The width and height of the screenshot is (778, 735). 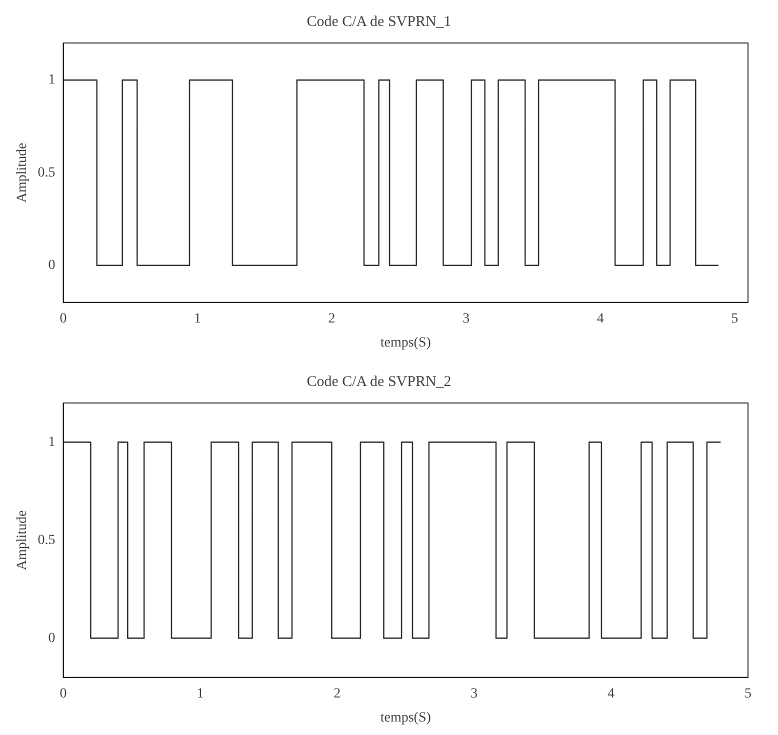 I want to click on chart-title: Code C/A de SVPRN_1, so click(x=379, y=22).